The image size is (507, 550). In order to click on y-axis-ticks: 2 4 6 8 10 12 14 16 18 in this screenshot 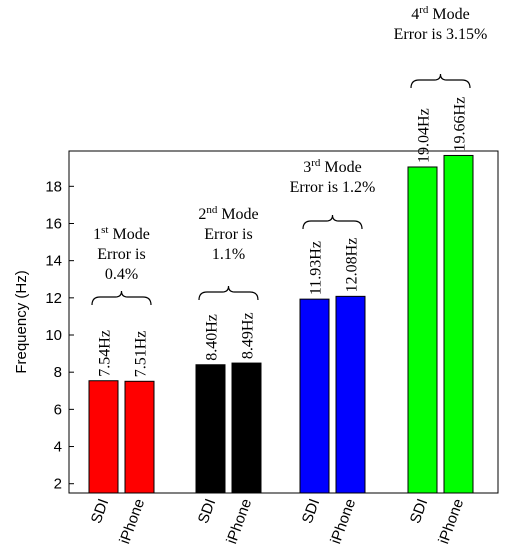, I will do `click(59, 335)`.